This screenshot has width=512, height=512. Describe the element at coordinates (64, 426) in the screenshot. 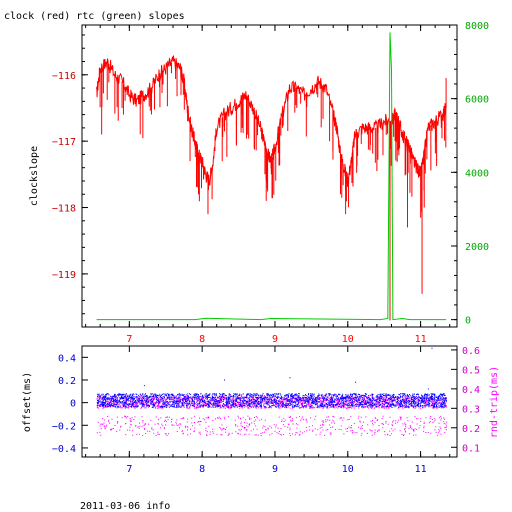

I see `bottom-ytick-label: −0.2` at that location.